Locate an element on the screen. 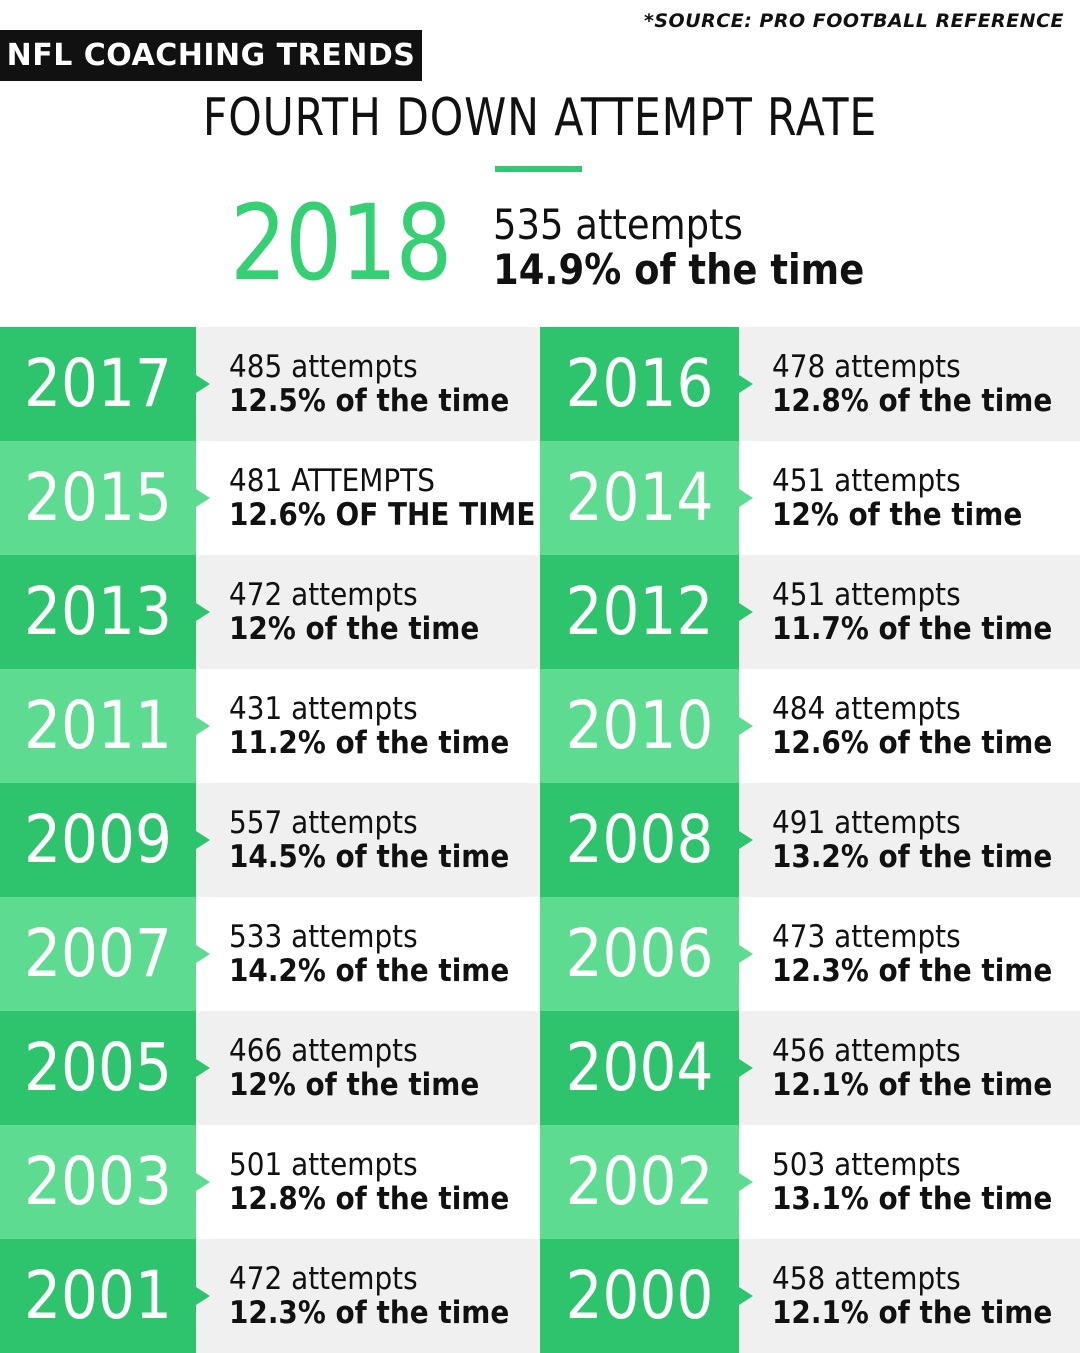  year-card: 2004 456 attempts 12.1% of the time is located at coordinates (810, 1068).